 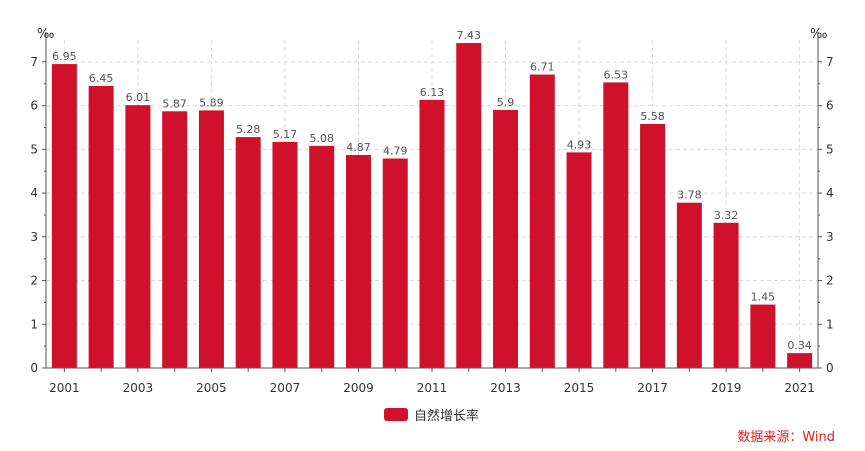 I want to click on bar-2020, so click(x=763, y=336).